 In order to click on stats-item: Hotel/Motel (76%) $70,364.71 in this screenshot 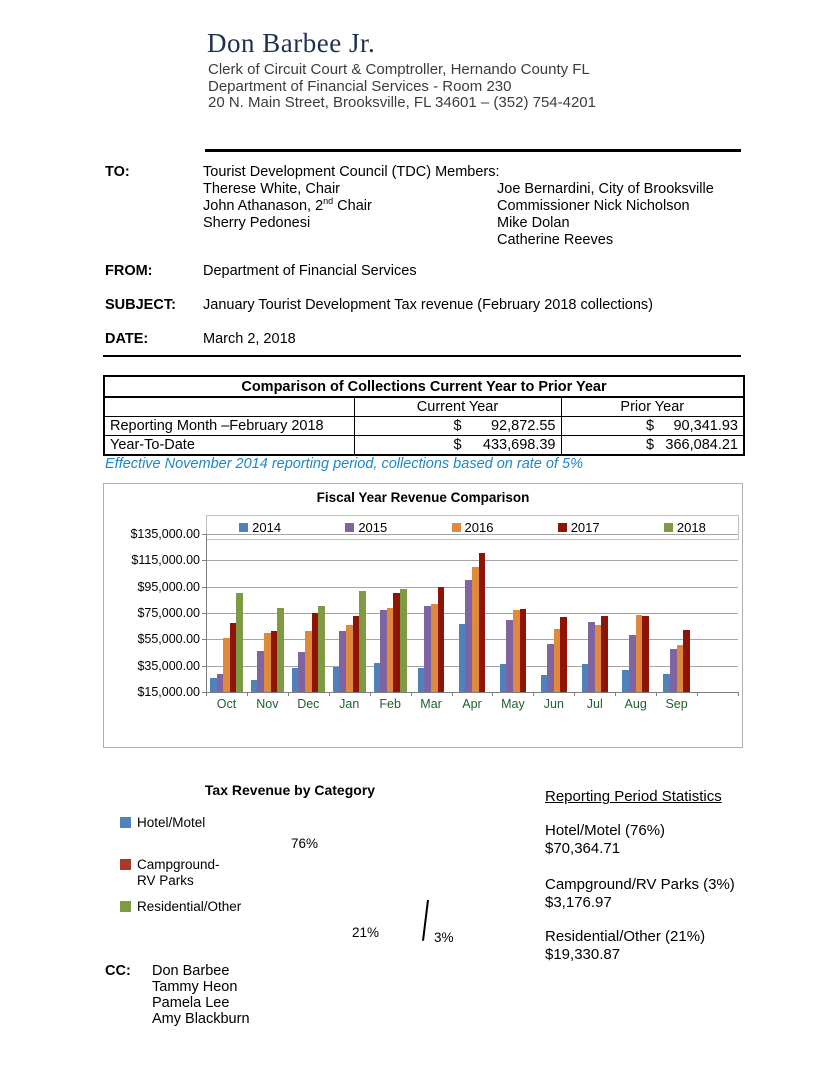, I will do `click(605, 839)`.